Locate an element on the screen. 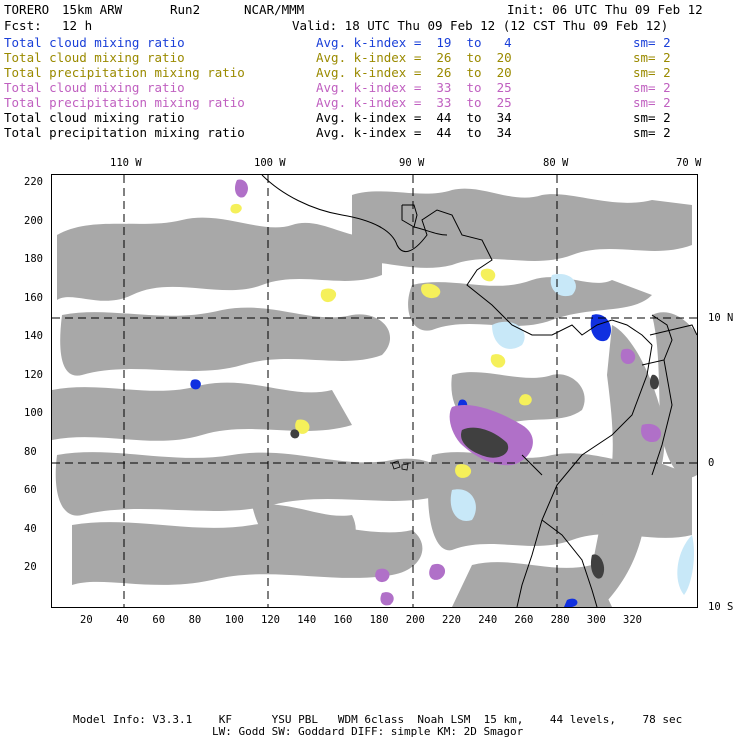  x-tick-label: 140 is located at coordinates (307, 620).